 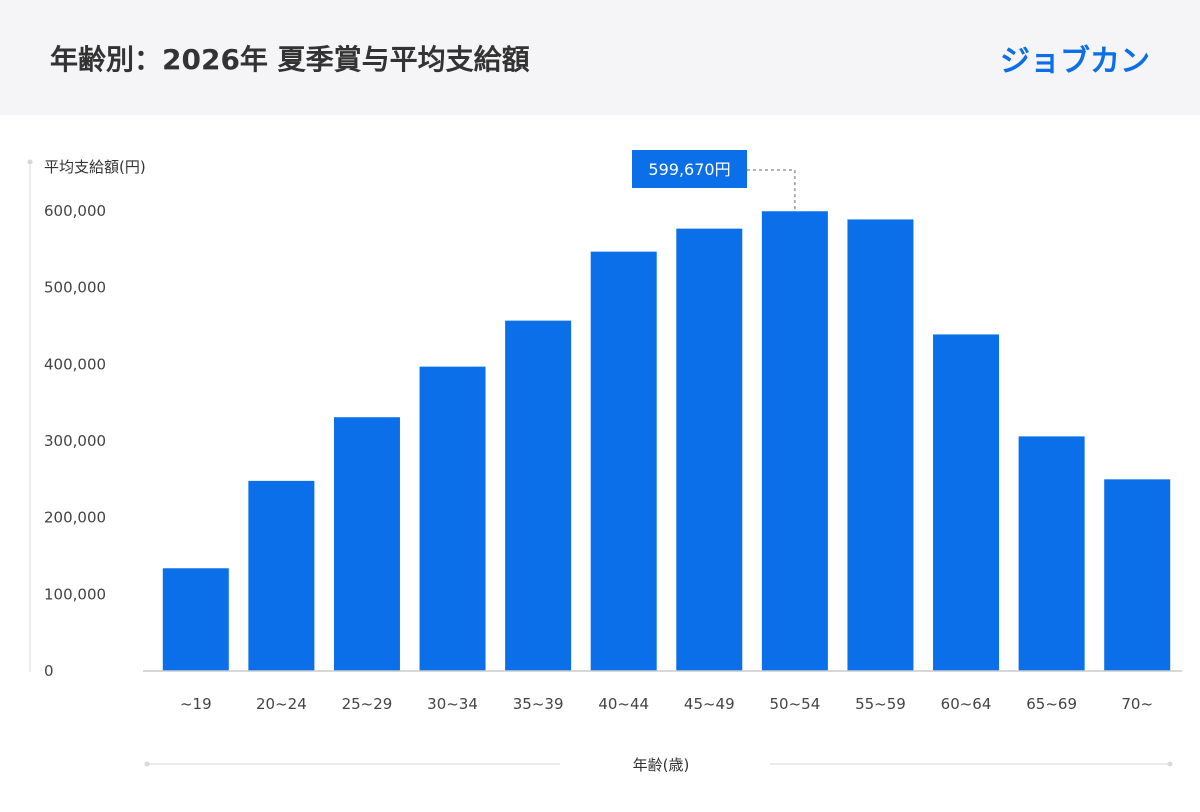 I want to click on y-axis-cap-dot, so click(x=30, y=162).